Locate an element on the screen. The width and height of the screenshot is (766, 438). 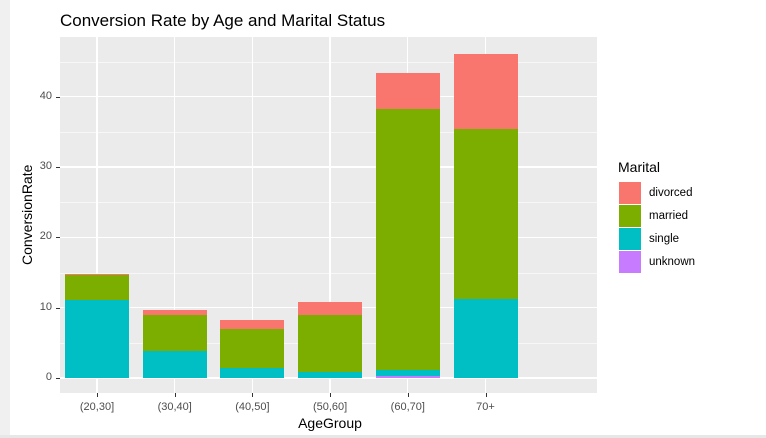
x-tick-label: (20,30] is located at coordinates (97, 407).